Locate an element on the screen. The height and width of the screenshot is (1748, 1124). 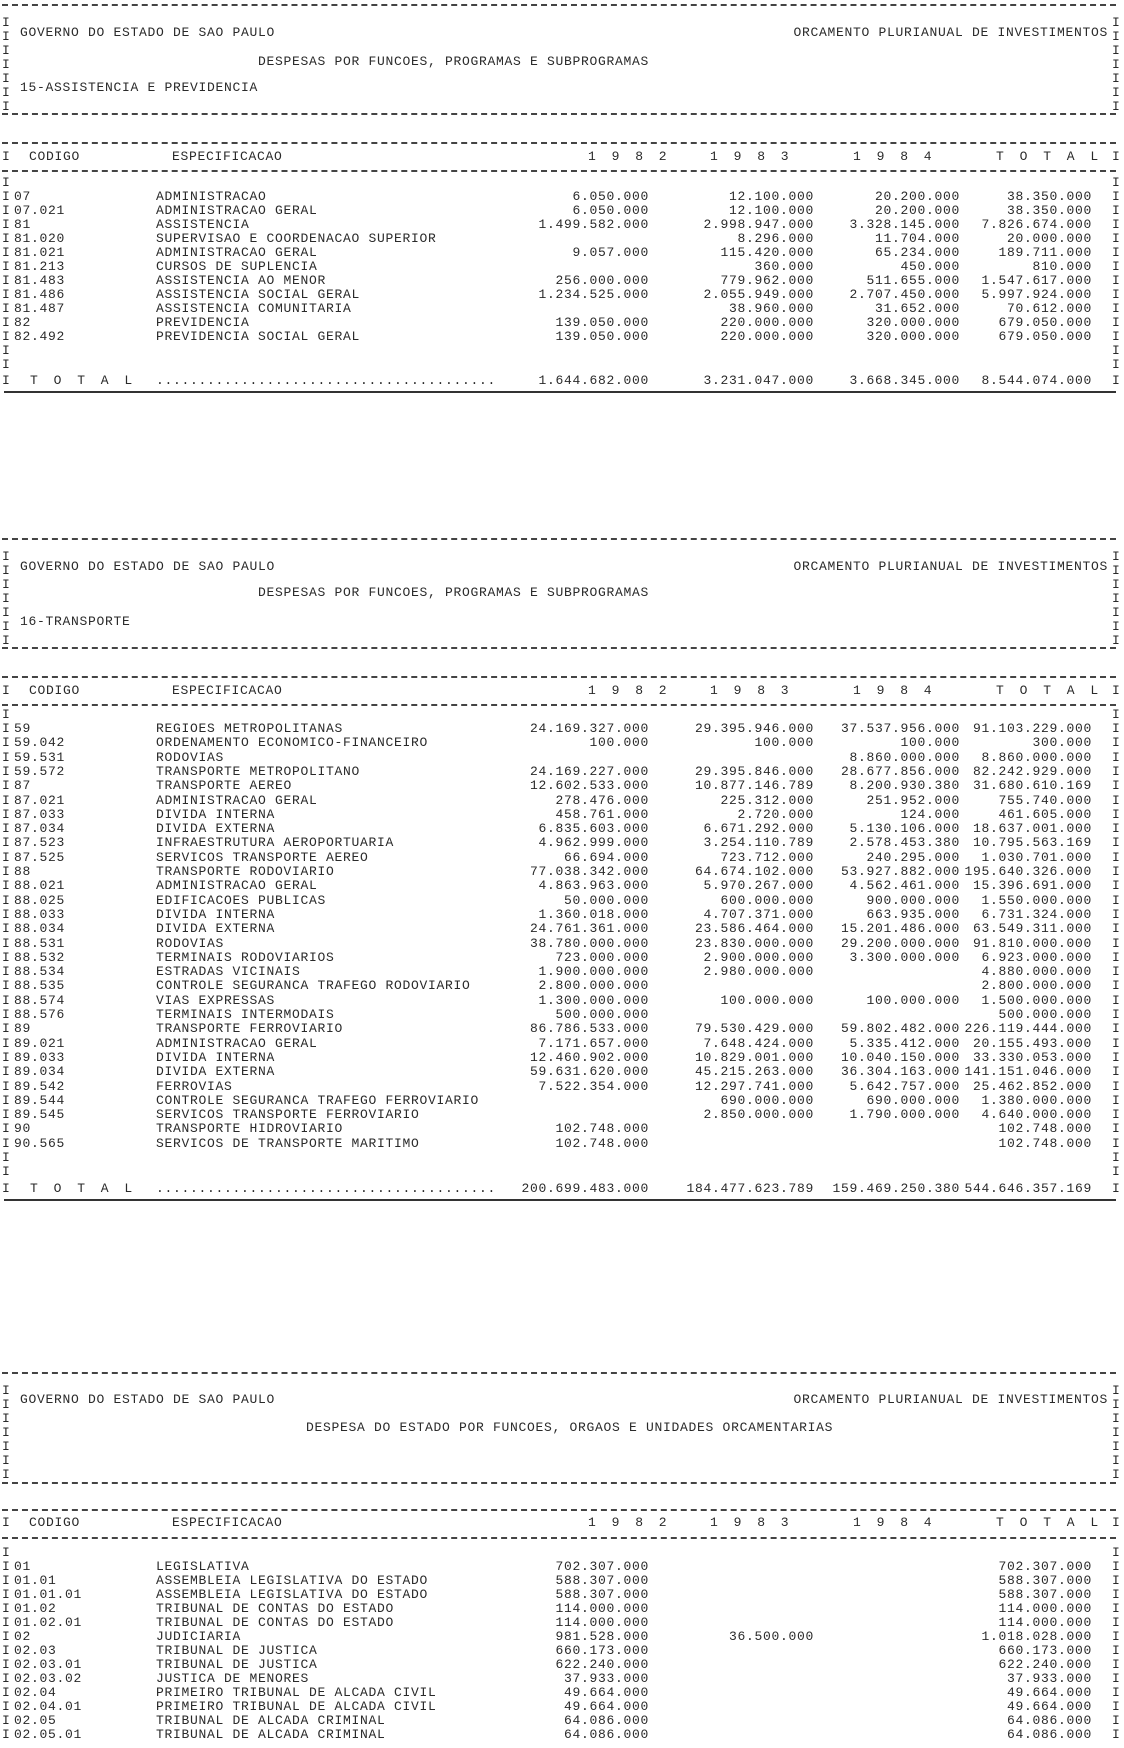
value-1982: 6.050.000 is located at coordinates (610, 210).